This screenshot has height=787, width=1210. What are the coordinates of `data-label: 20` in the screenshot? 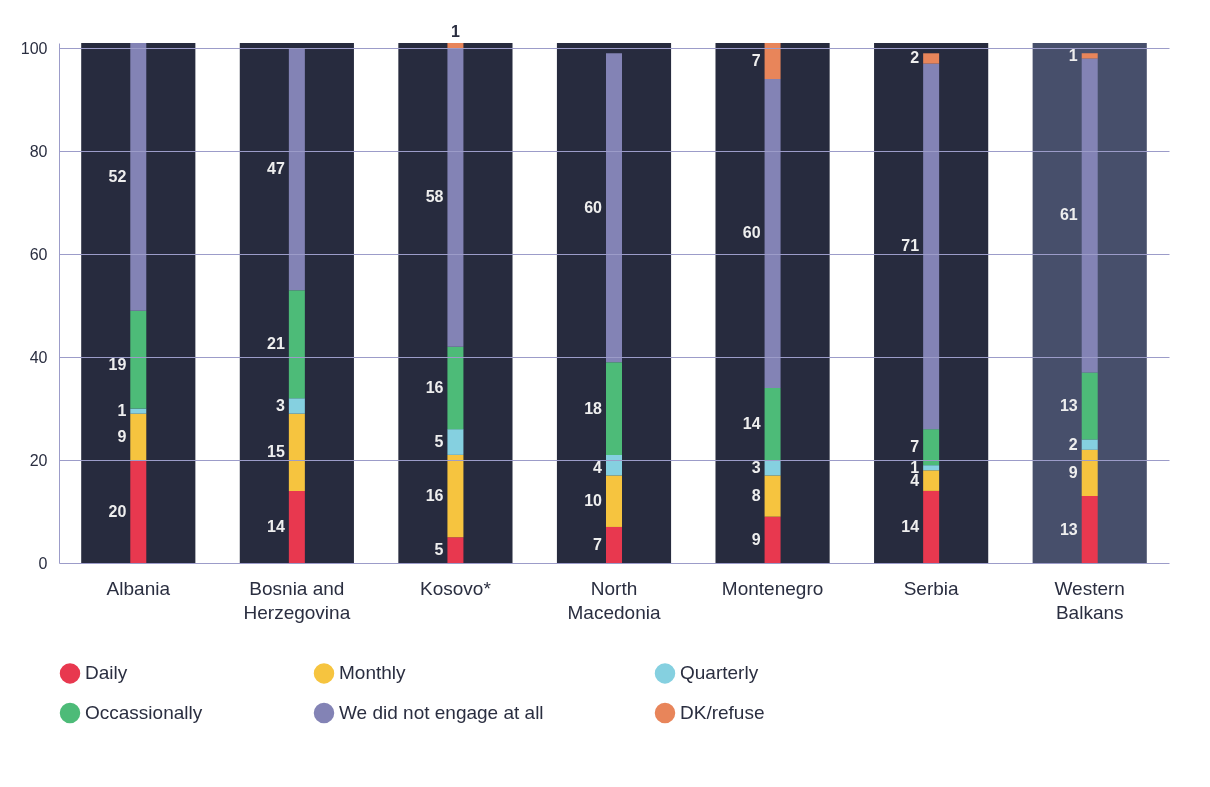 It's located at (117, 511).